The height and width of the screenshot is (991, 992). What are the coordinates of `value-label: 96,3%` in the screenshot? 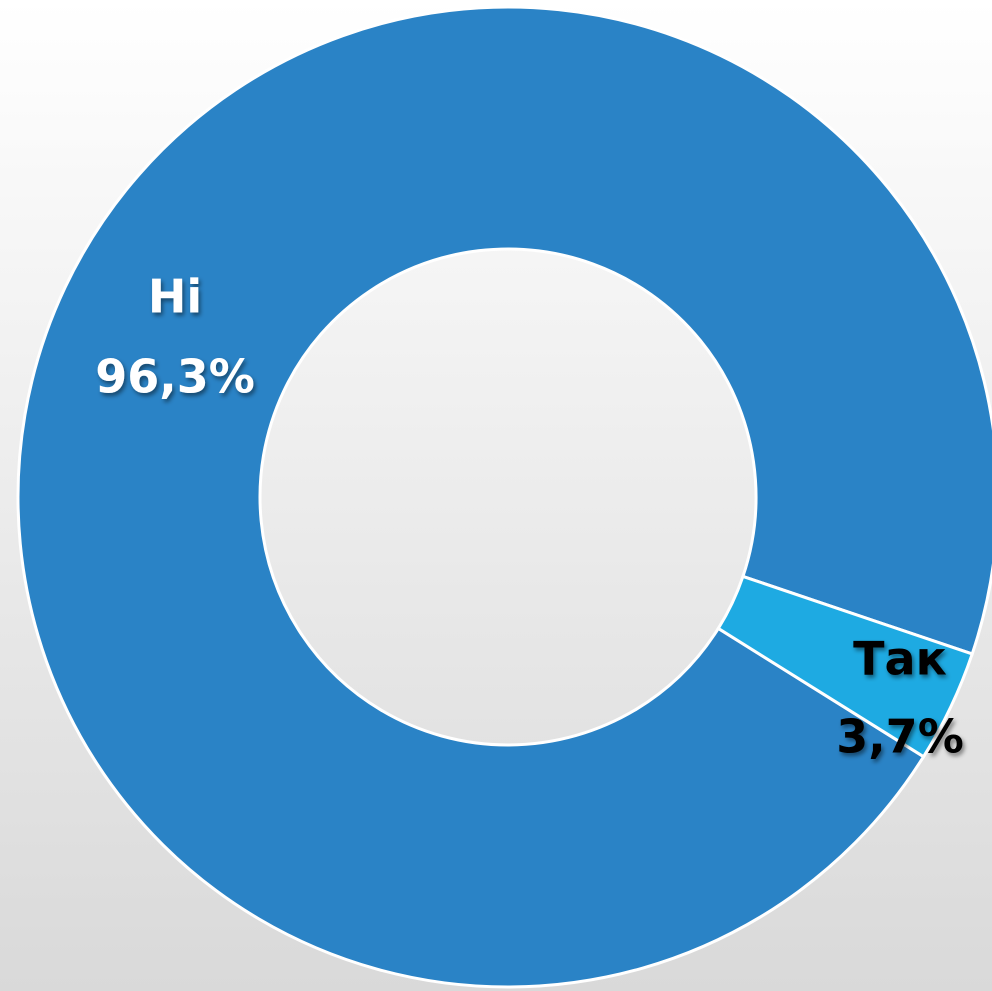 It's located at (175, 377).